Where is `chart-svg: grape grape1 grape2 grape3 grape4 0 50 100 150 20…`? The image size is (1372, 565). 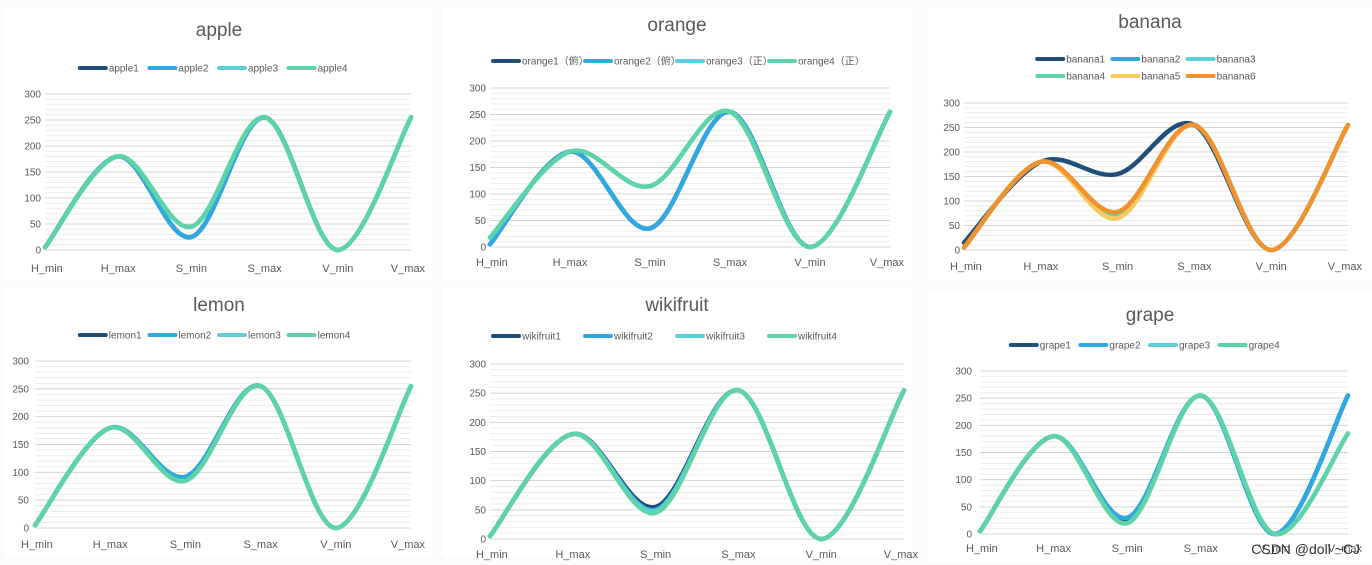 chart-svg: grape grape1 grape2 grape3 grape4 0 50 100 150 20… is located at coordinates (1158, 430).